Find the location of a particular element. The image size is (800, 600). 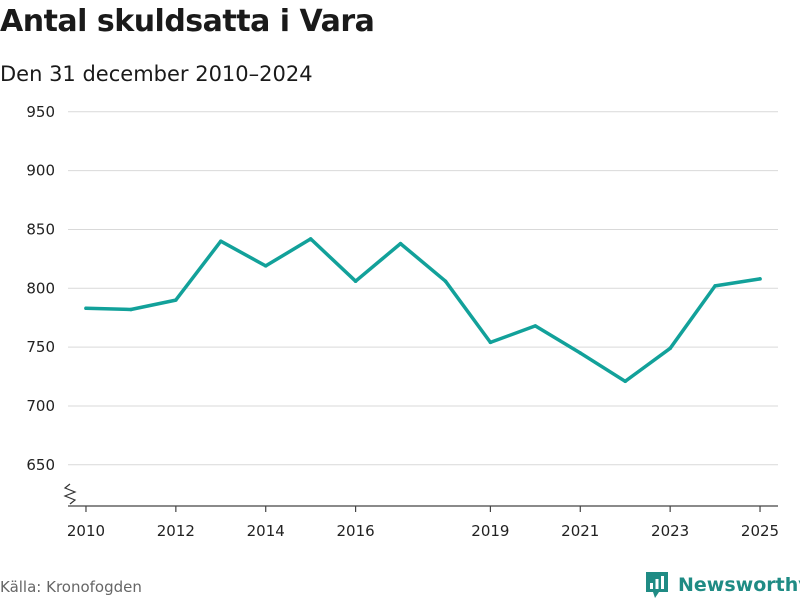

brand-logo: Newsworthy is located at coordinates (722, 585).